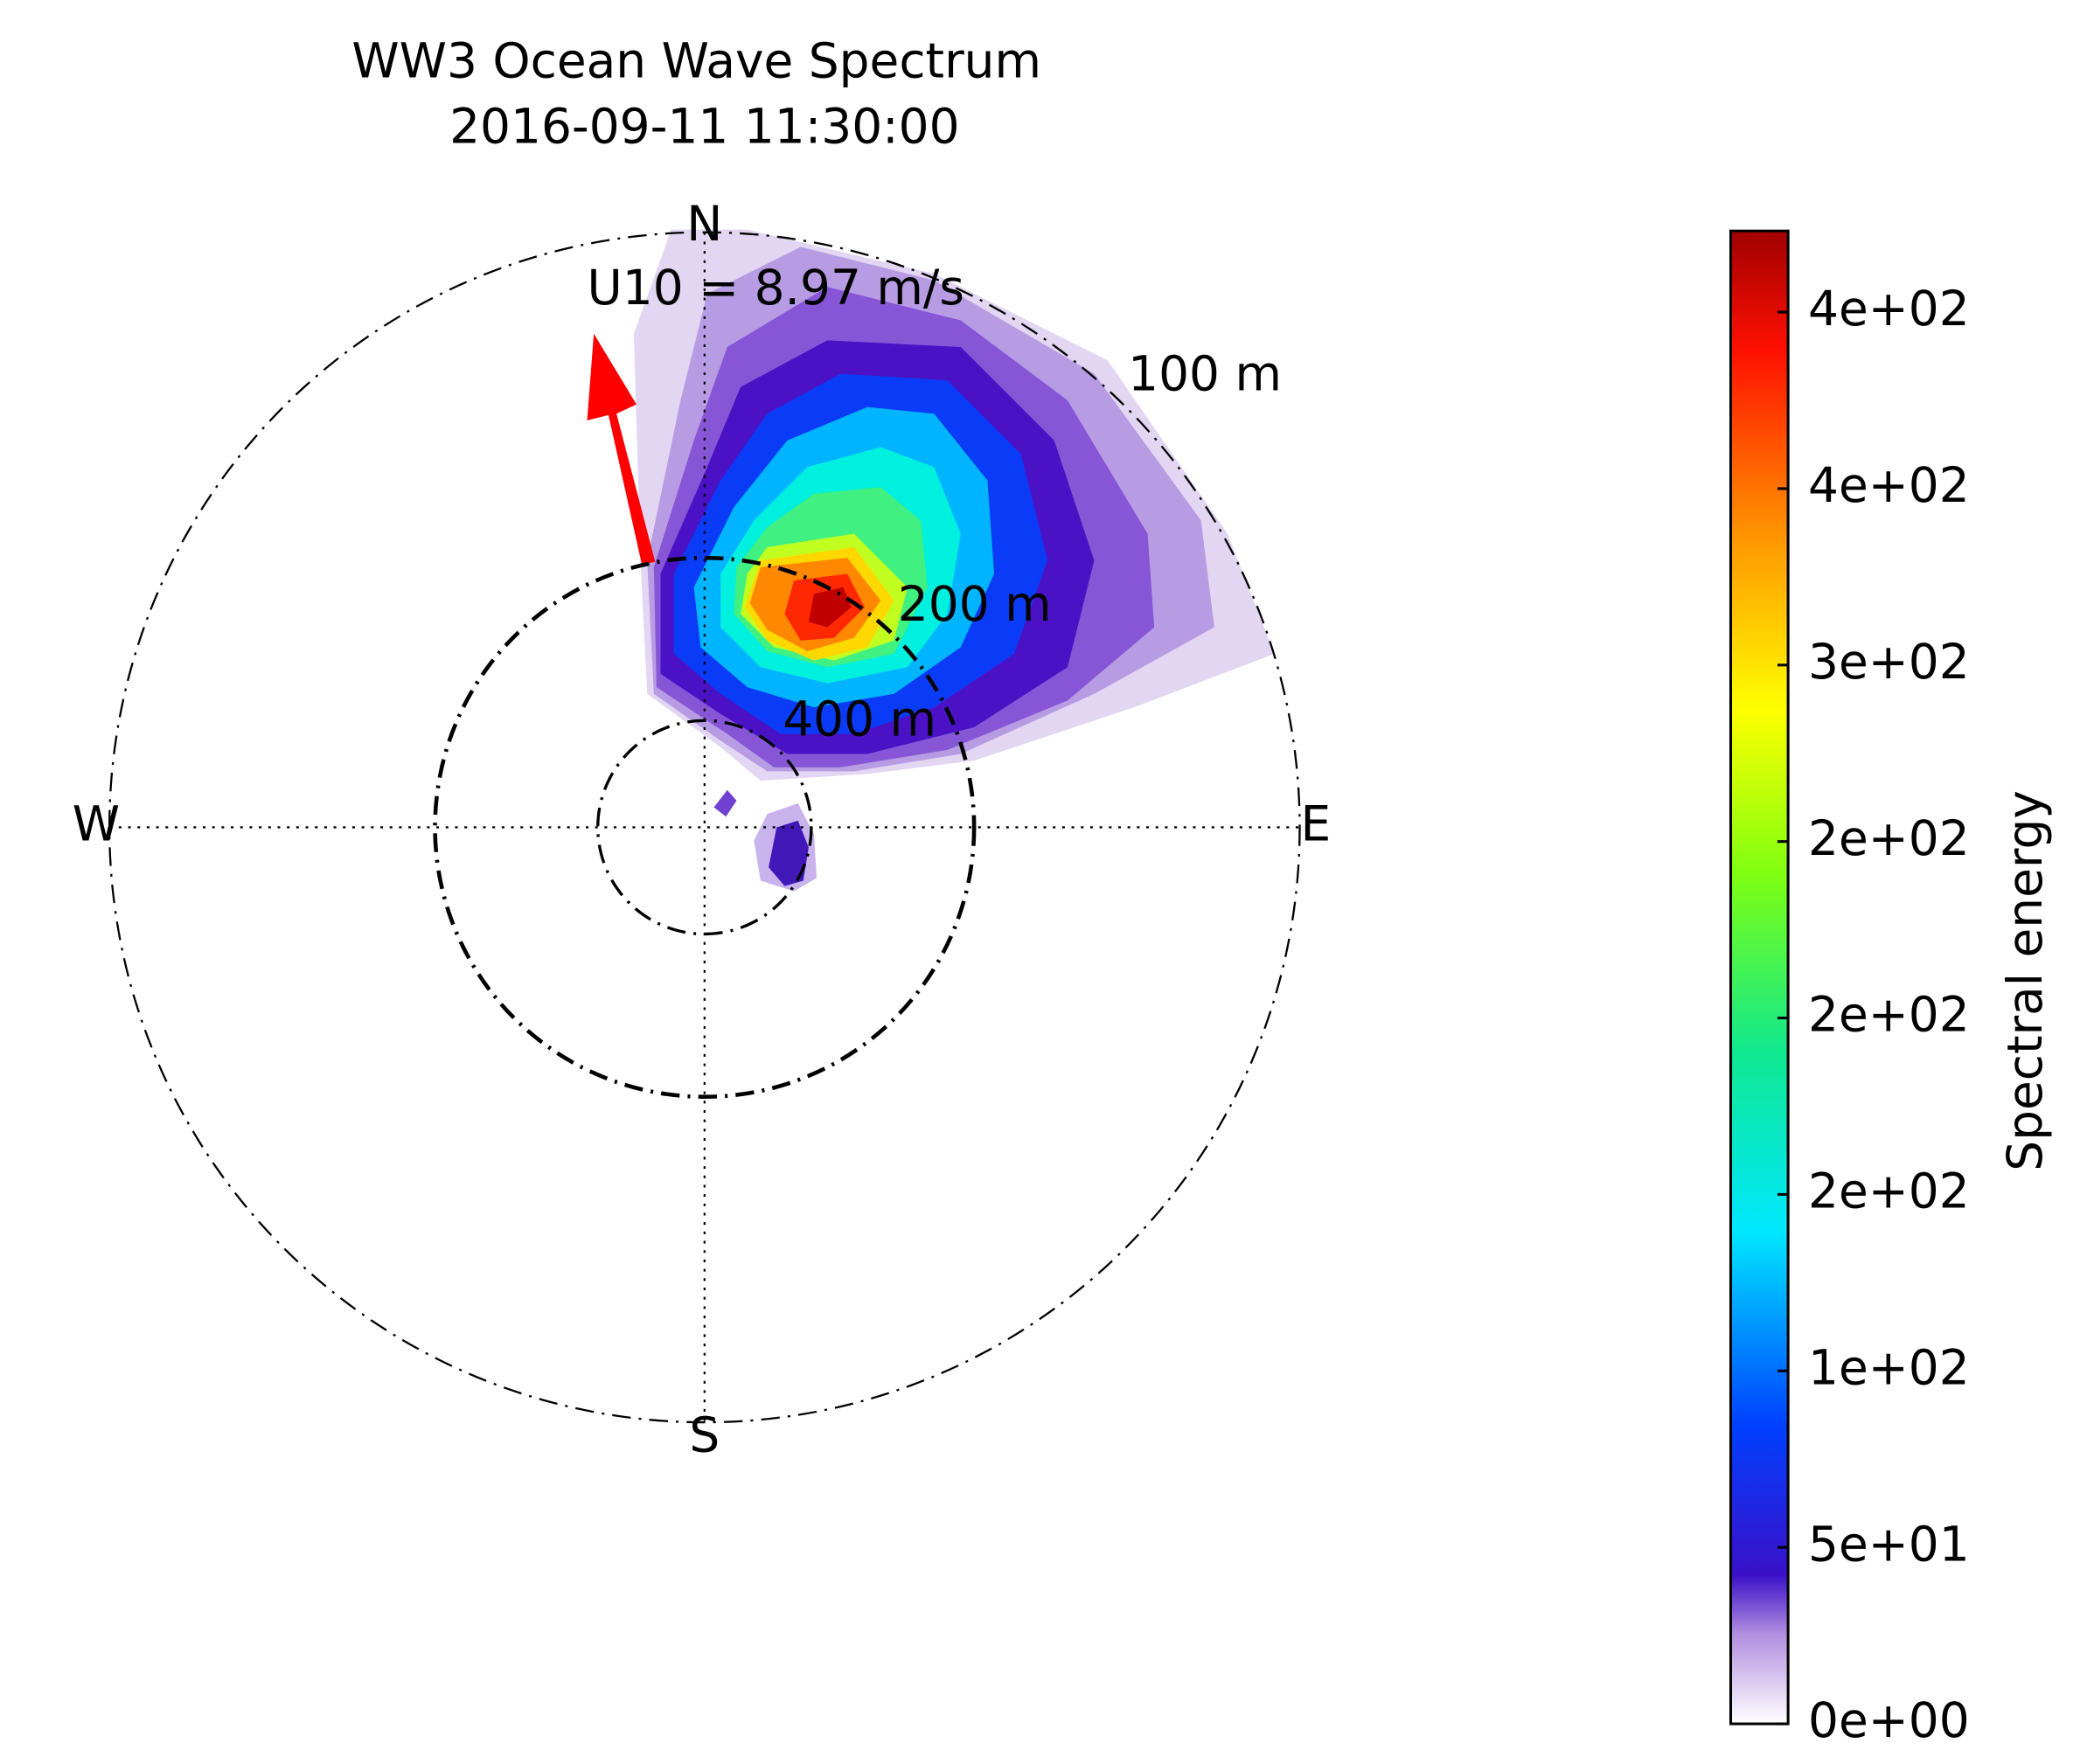 This screenshot has width=2087, height=1764. What do you see at coordinates (1315, 824) in the screenshot?
I see `direction-label: E` at bounding box center [1315, 824].